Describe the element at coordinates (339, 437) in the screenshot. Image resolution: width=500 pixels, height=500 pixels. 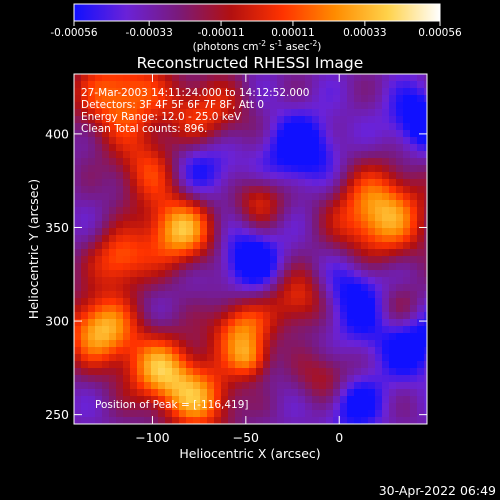
I see `x-tick-label: 0` at that location.